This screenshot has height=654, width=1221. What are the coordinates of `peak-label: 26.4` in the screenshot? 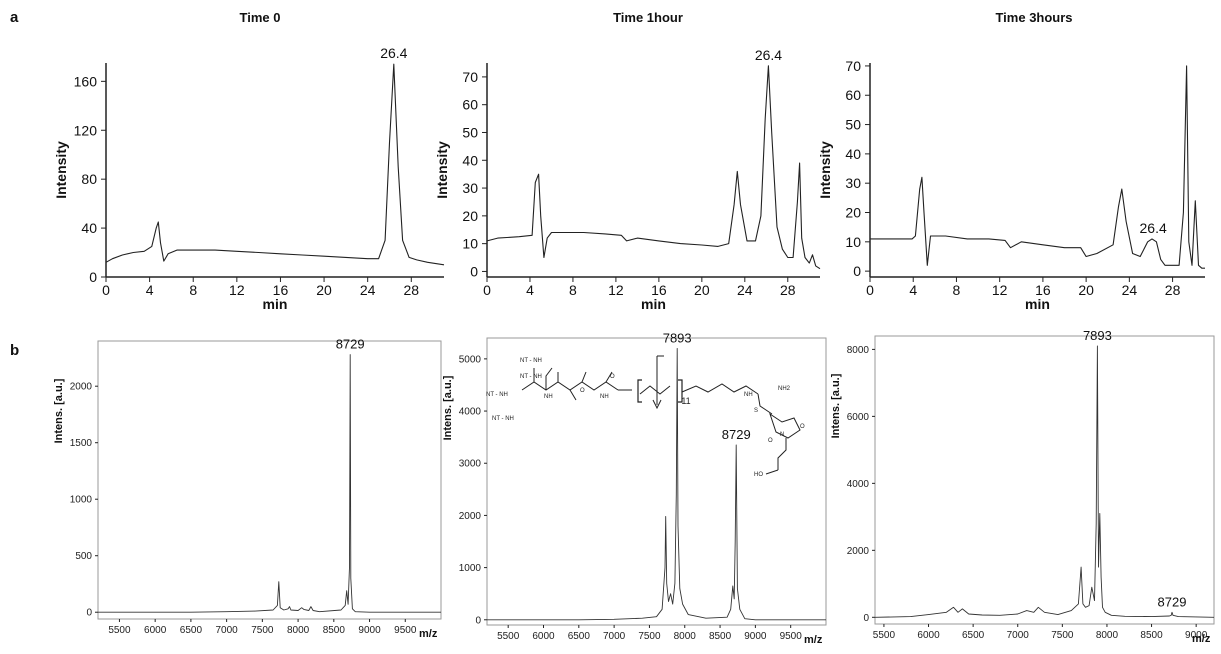 It's located at (768, 55).